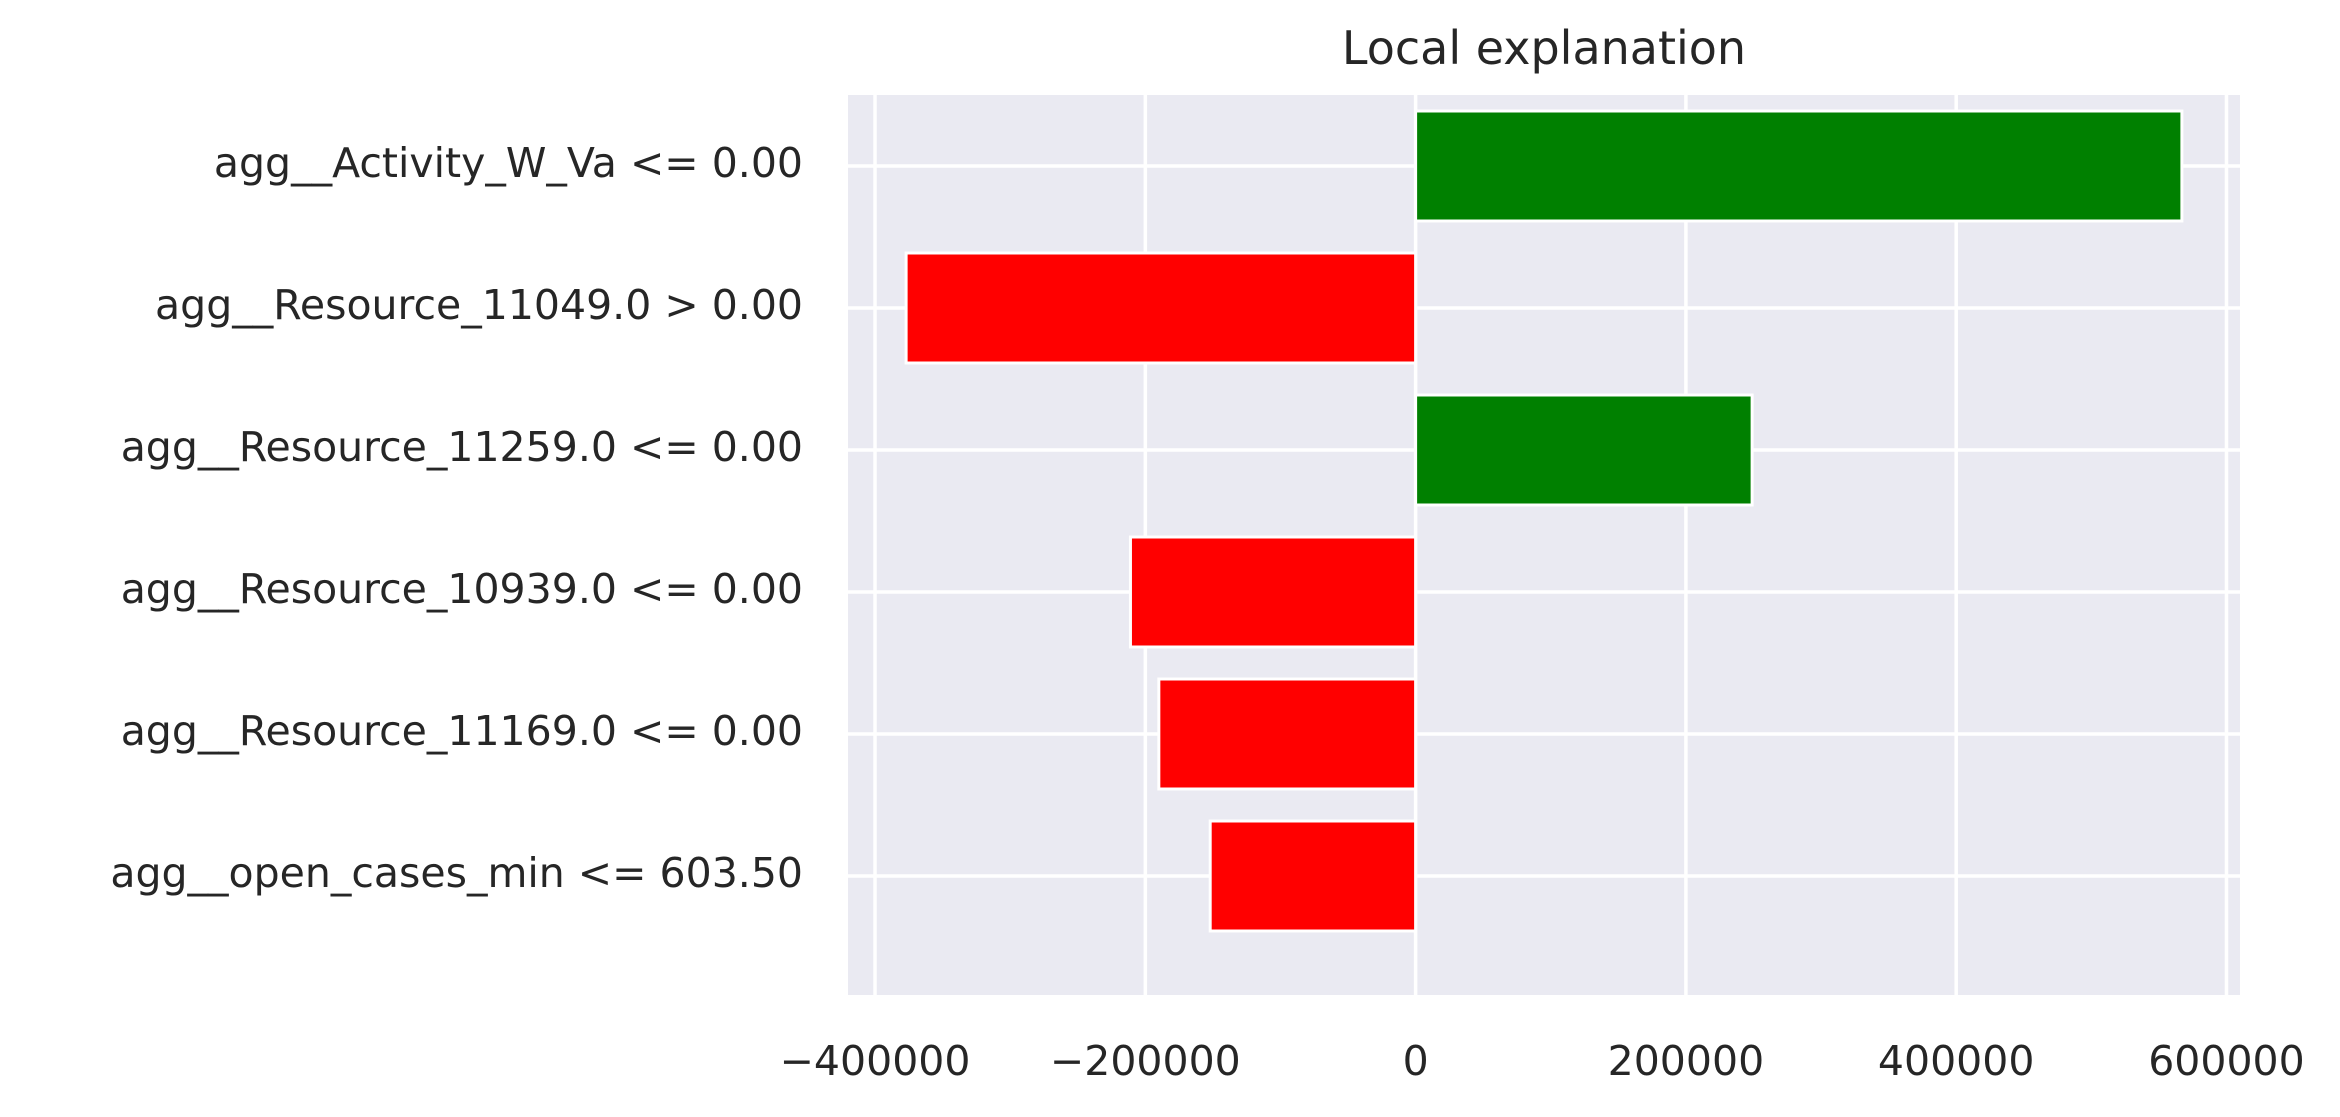  I want to click on x-tick-label: −200000, so click(1145, 1061).